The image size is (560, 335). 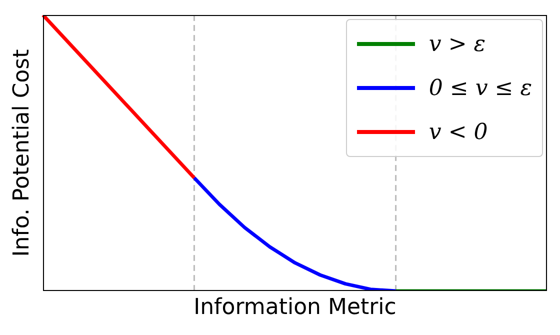 What do you see at coordinates (457, 44) in the screenshot?
I see `legend-label: v > ε` at bounding box center [457, 44].